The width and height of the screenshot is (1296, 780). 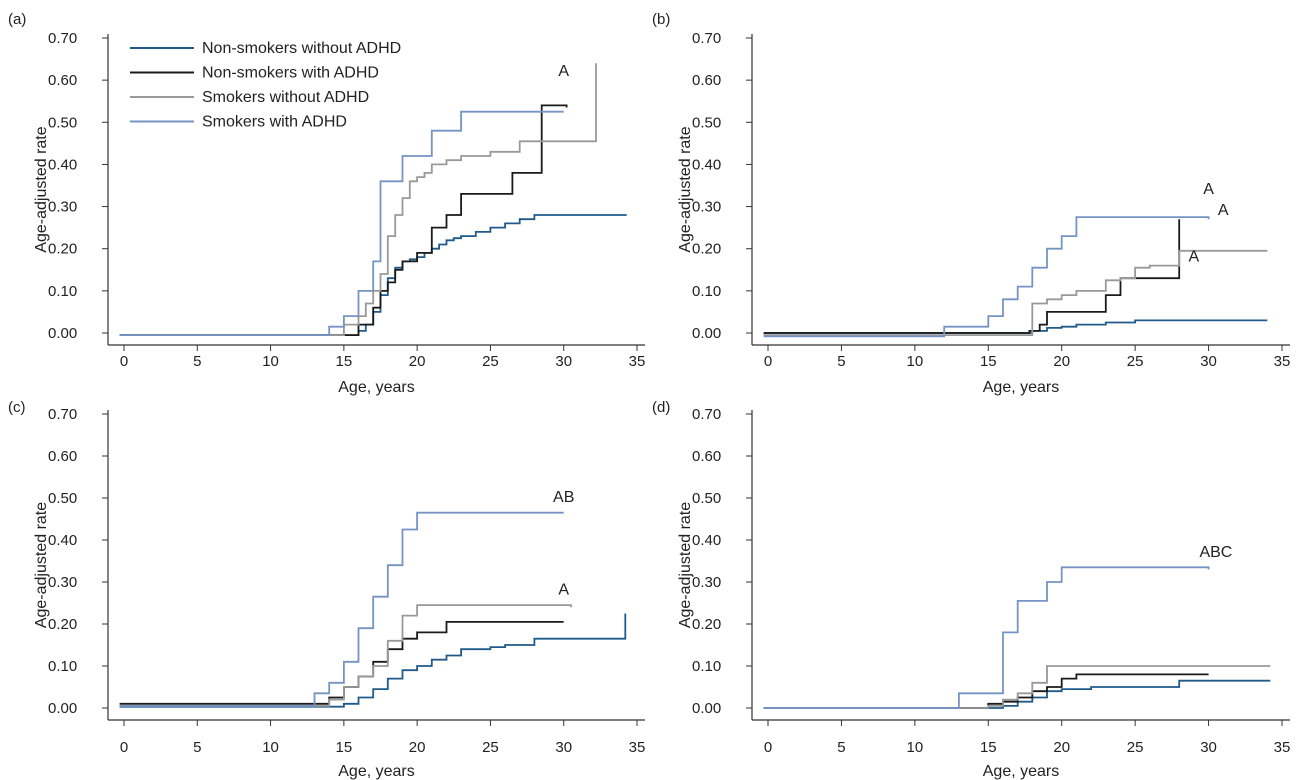 I want to click on panel-letter: (c), so click(x=17, y=407).